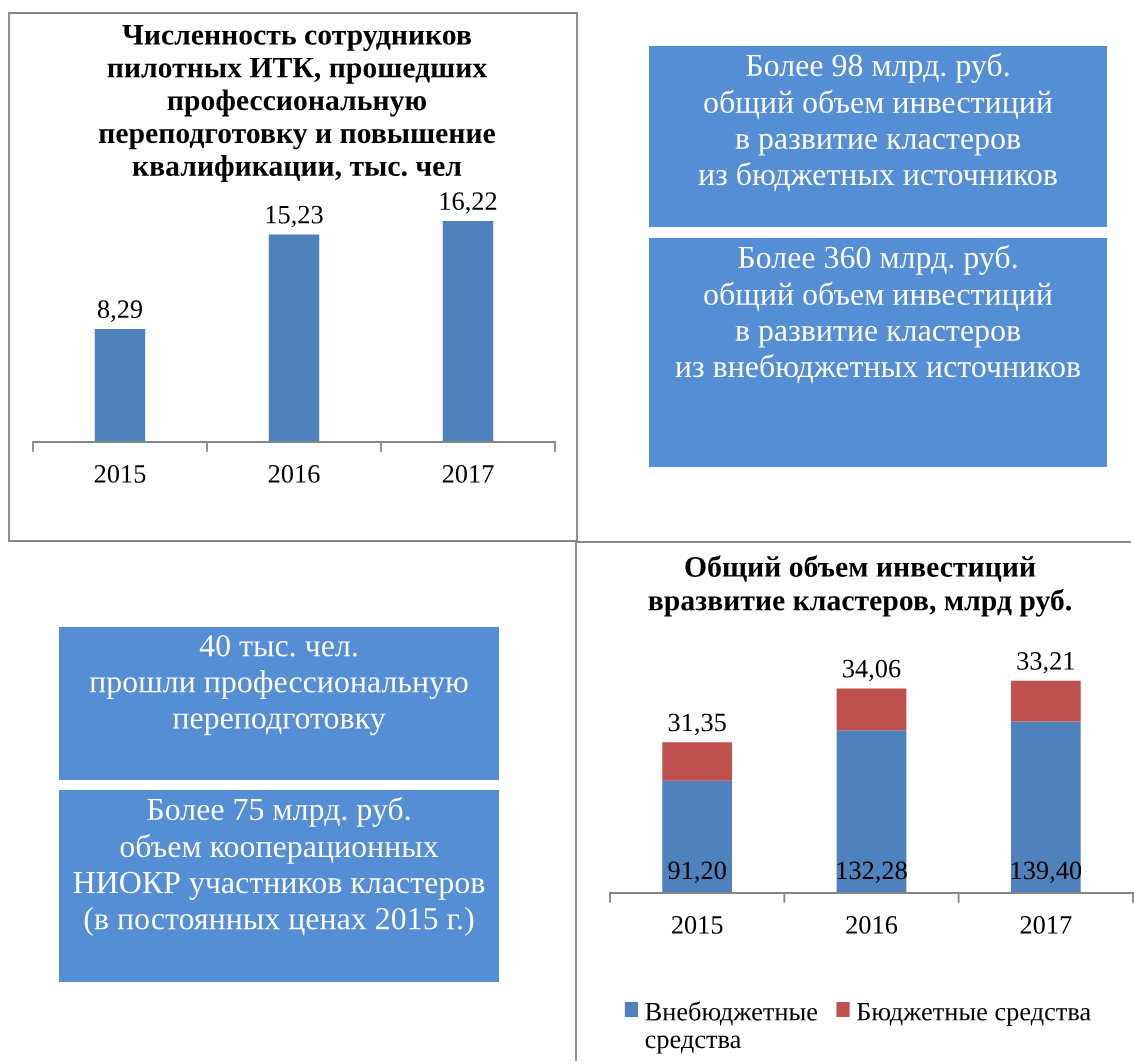  What do you see at coordinates (1045, 663) in the screenshot?
I see `data-label: 33,21` at bounding box center [1045, 663].